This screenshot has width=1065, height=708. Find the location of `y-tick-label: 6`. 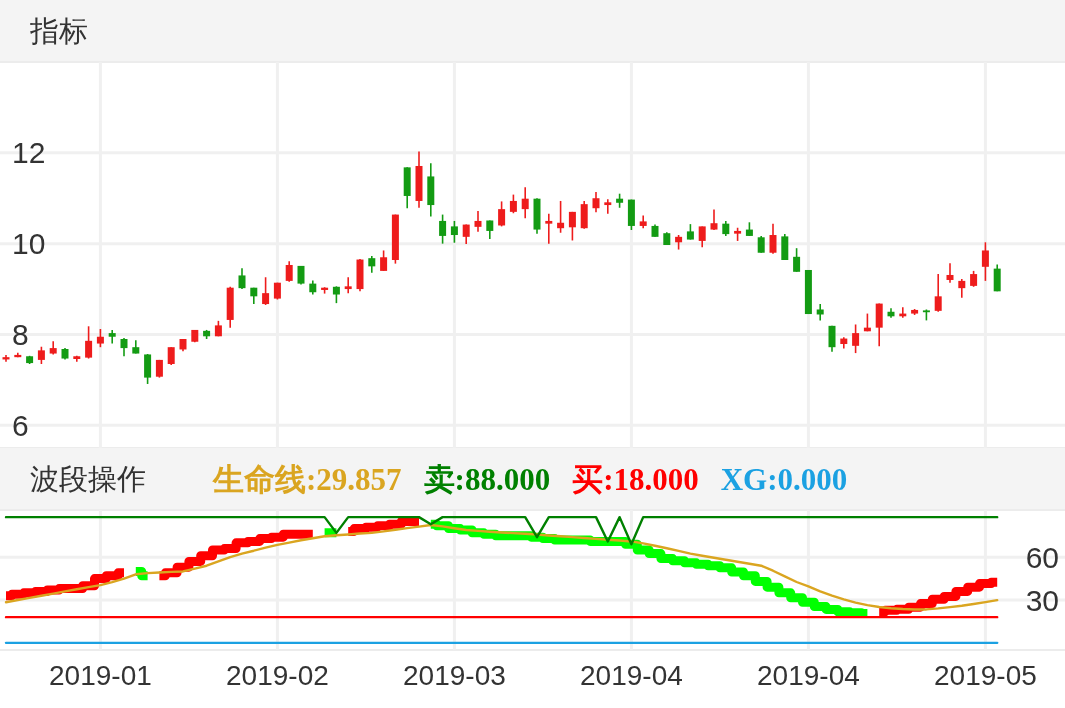

y-tick-label: 6 is located at coordinates (20, 425).